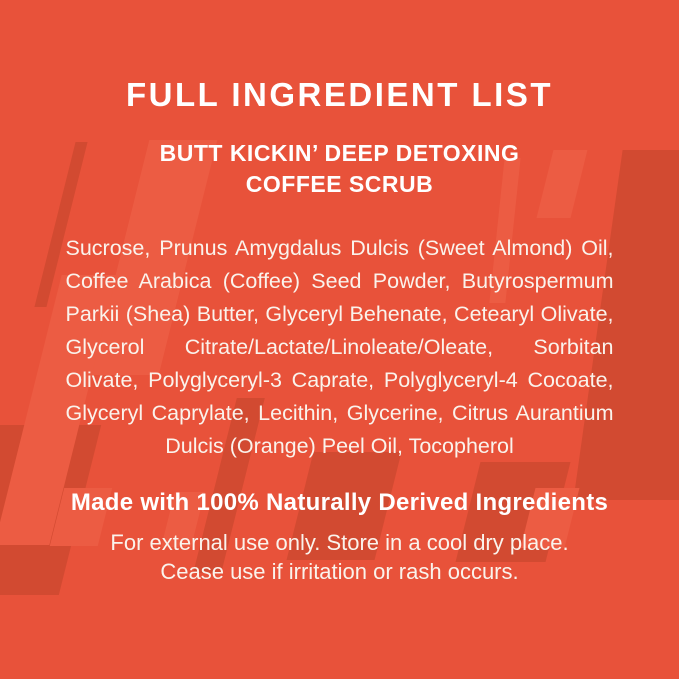 This screenshot has width=679, height=679. What do you see at coordinates (339, 94) in the screenshot?
I see `page-title: FULL INGREDIENT LIST` at bounding box center [339, 94].